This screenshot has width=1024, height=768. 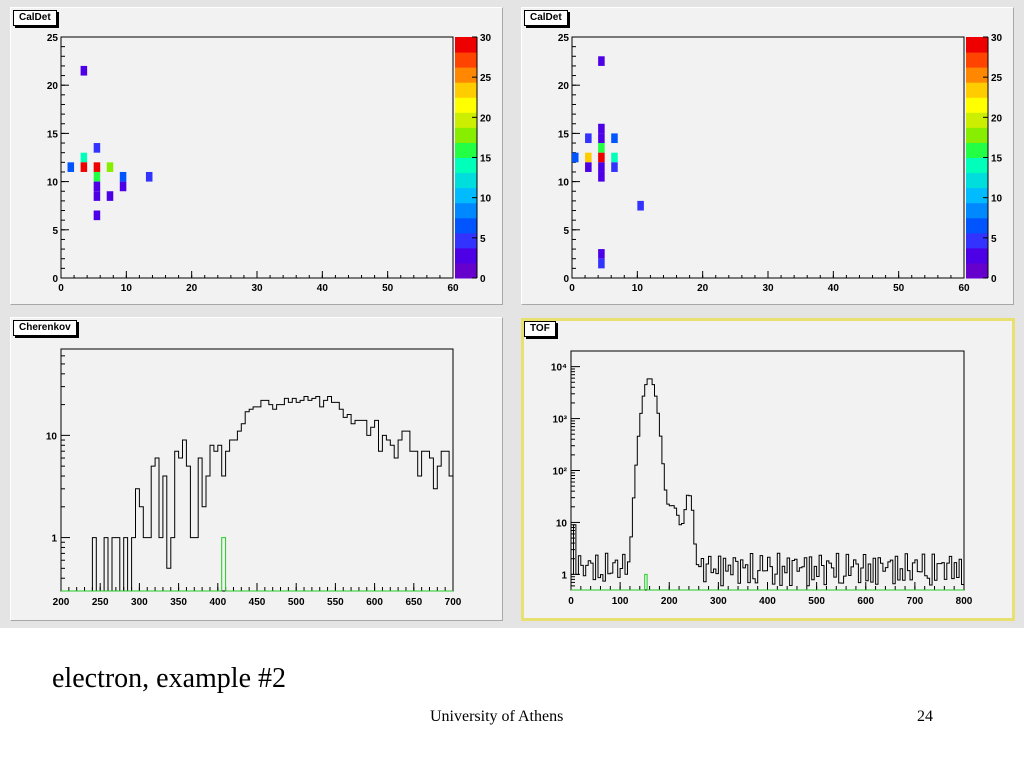 What do you see at coordinates (997, 78) in the screenshot?
I see `z-tick-label: 25` at bounding box center [997, 78].